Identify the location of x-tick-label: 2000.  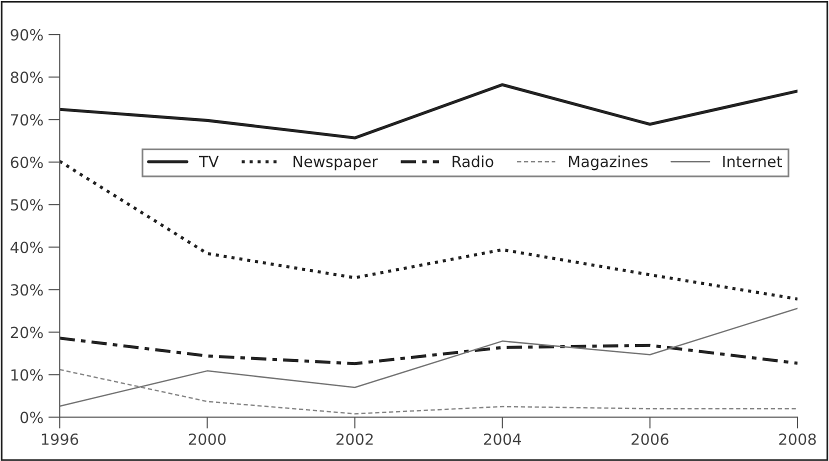
(207, 439).